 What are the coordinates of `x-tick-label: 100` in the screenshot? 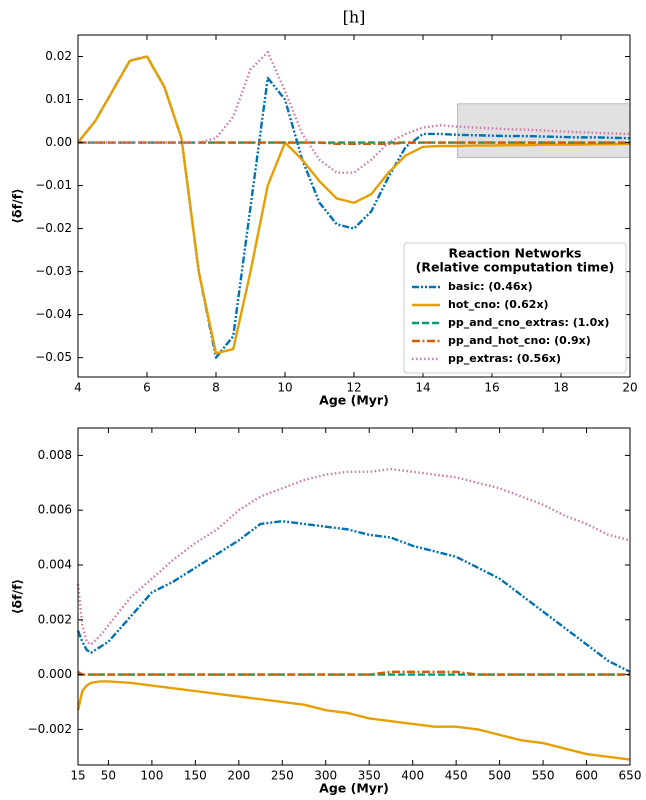 It's located at (151, 776).